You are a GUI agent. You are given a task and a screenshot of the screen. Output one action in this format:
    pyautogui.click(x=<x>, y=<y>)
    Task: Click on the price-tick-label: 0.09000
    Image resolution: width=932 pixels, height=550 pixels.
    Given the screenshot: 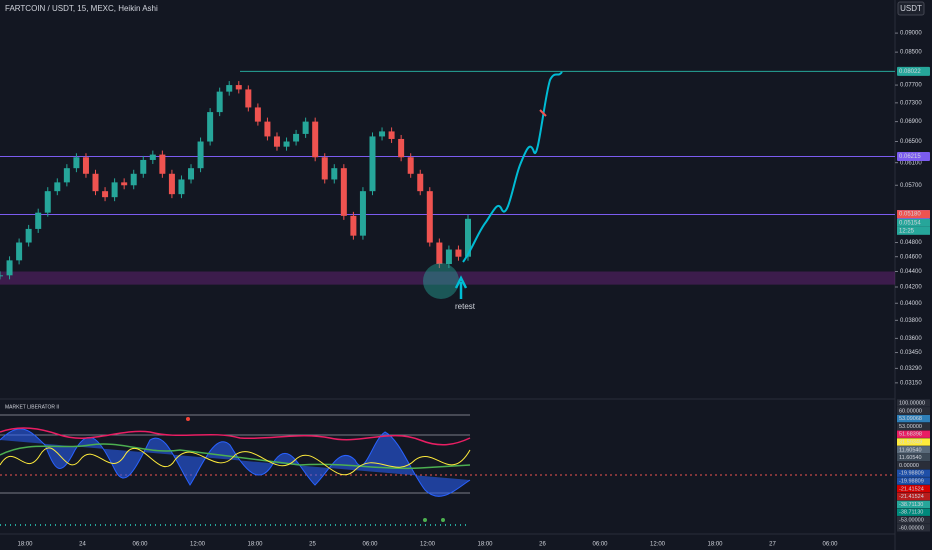 What is the action you would take?
    pyautogui.click(x=911, y=34)
    